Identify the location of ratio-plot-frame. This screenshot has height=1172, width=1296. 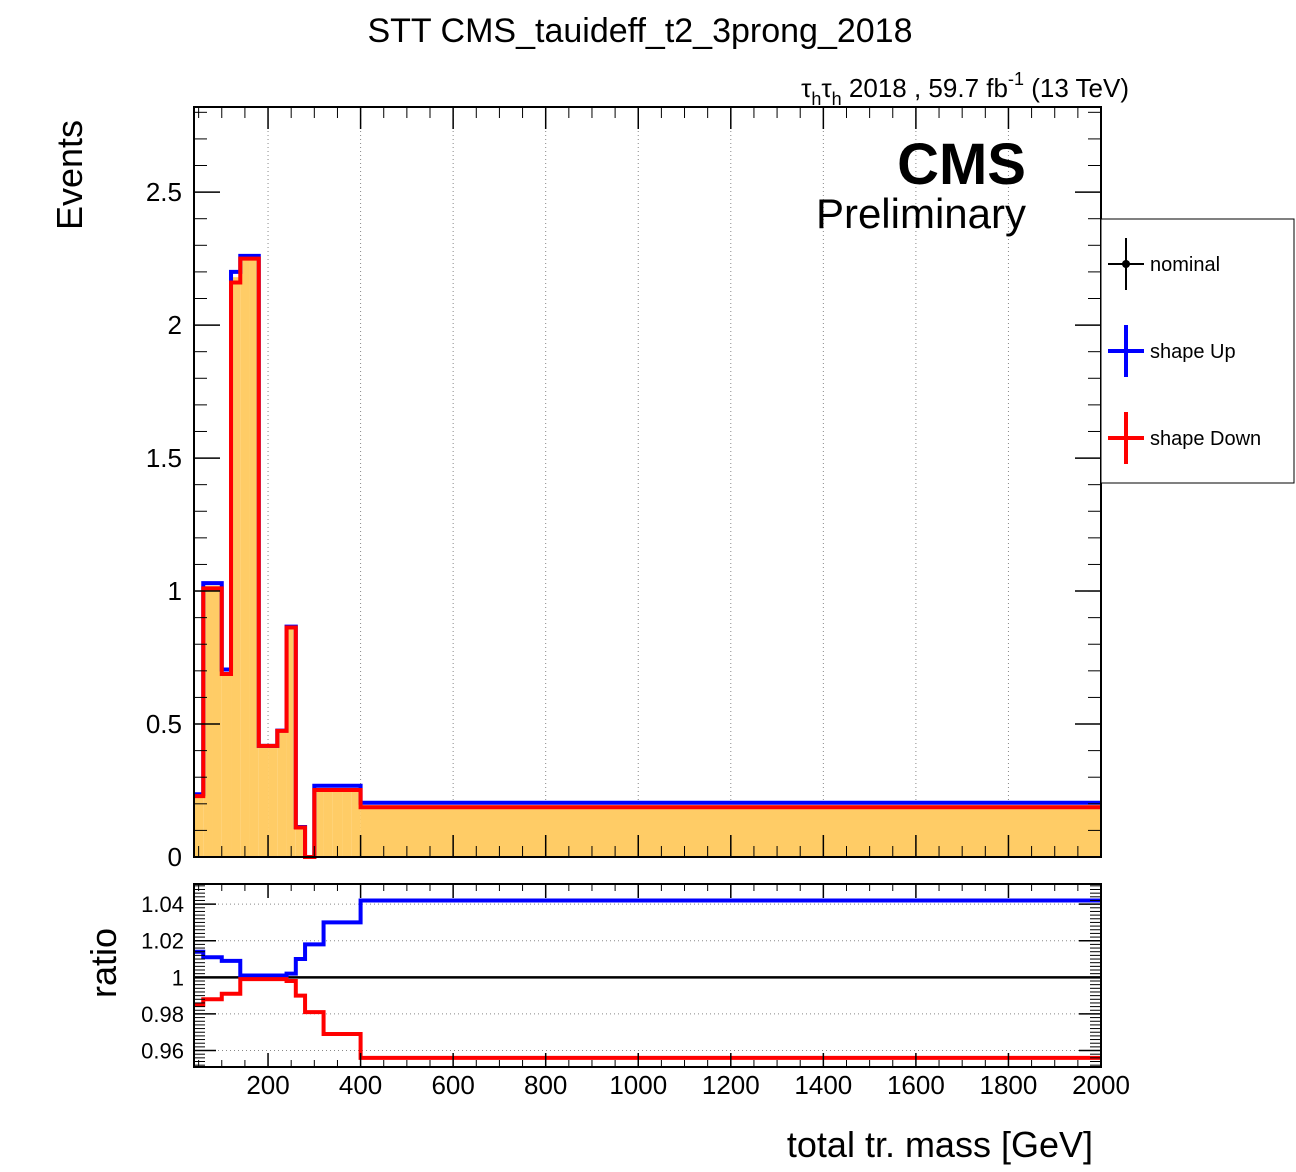
(647, 975).